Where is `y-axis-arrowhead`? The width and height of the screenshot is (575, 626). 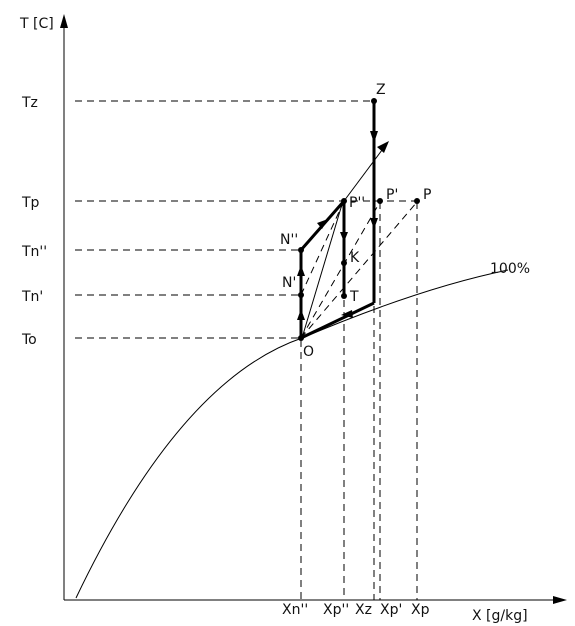 y-axis-arrowhead is located at coordinates (64, 21).